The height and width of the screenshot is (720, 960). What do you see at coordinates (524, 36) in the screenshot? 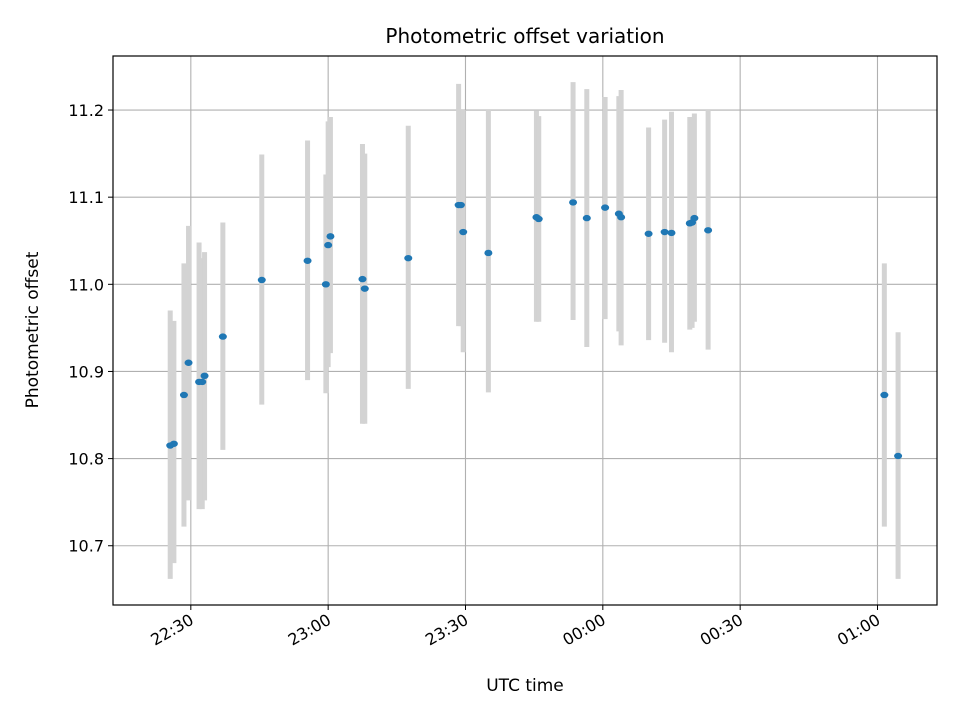
I see `chart-title: Photometric offset variation` at bounding box center [524, 36].